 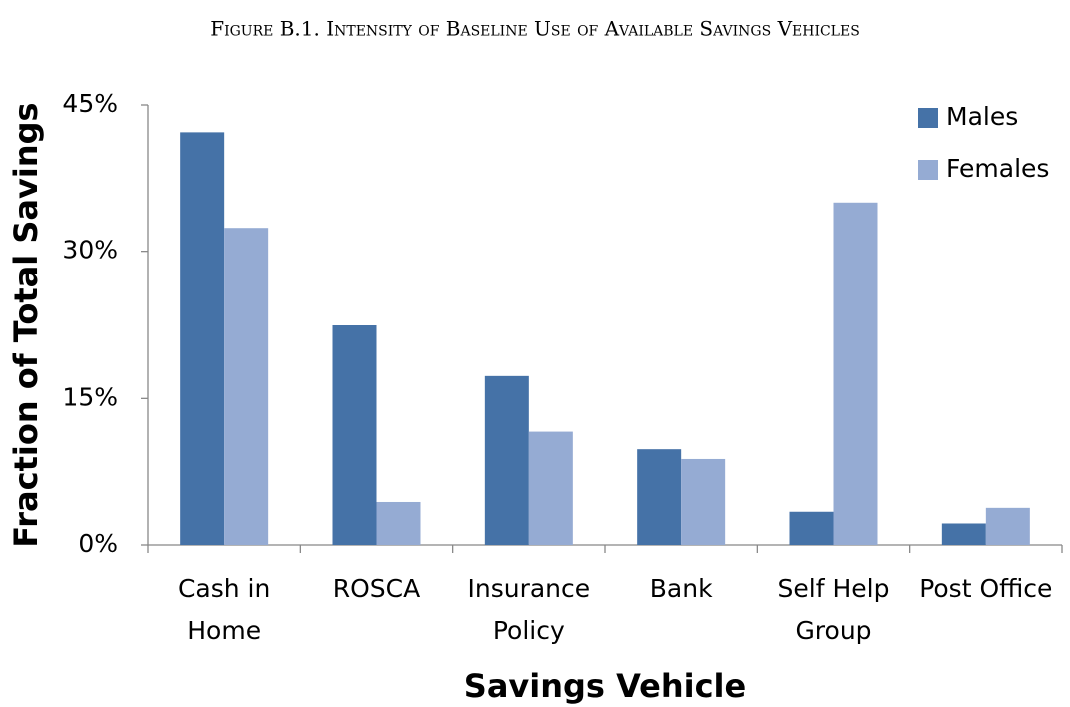 I want to click on y-tick-label: 15%, so click(x=90, y=396).